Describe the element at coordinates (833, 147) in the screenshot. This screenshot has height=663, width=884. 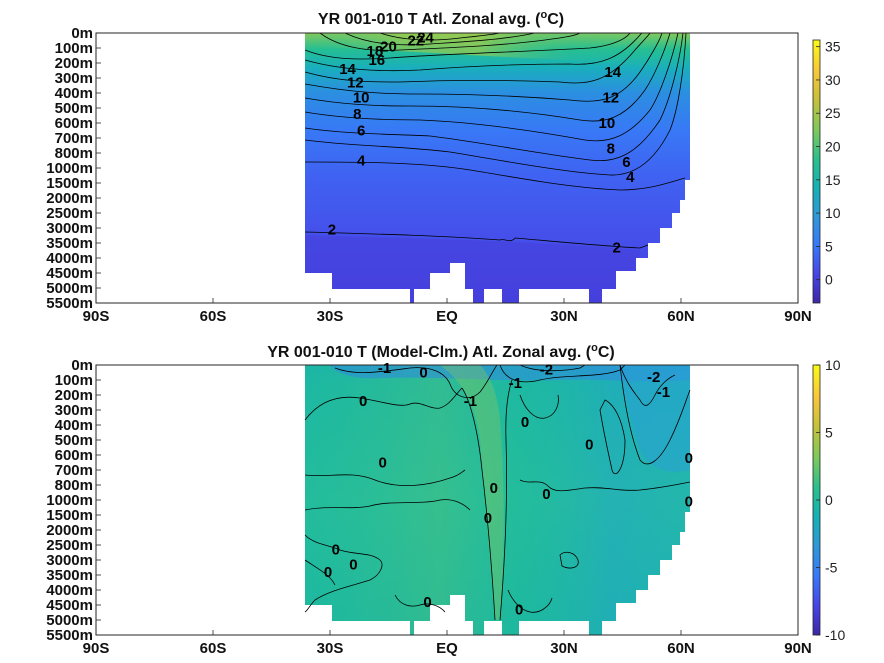
I see `top-colorbar-tick-label: 20` at that location.